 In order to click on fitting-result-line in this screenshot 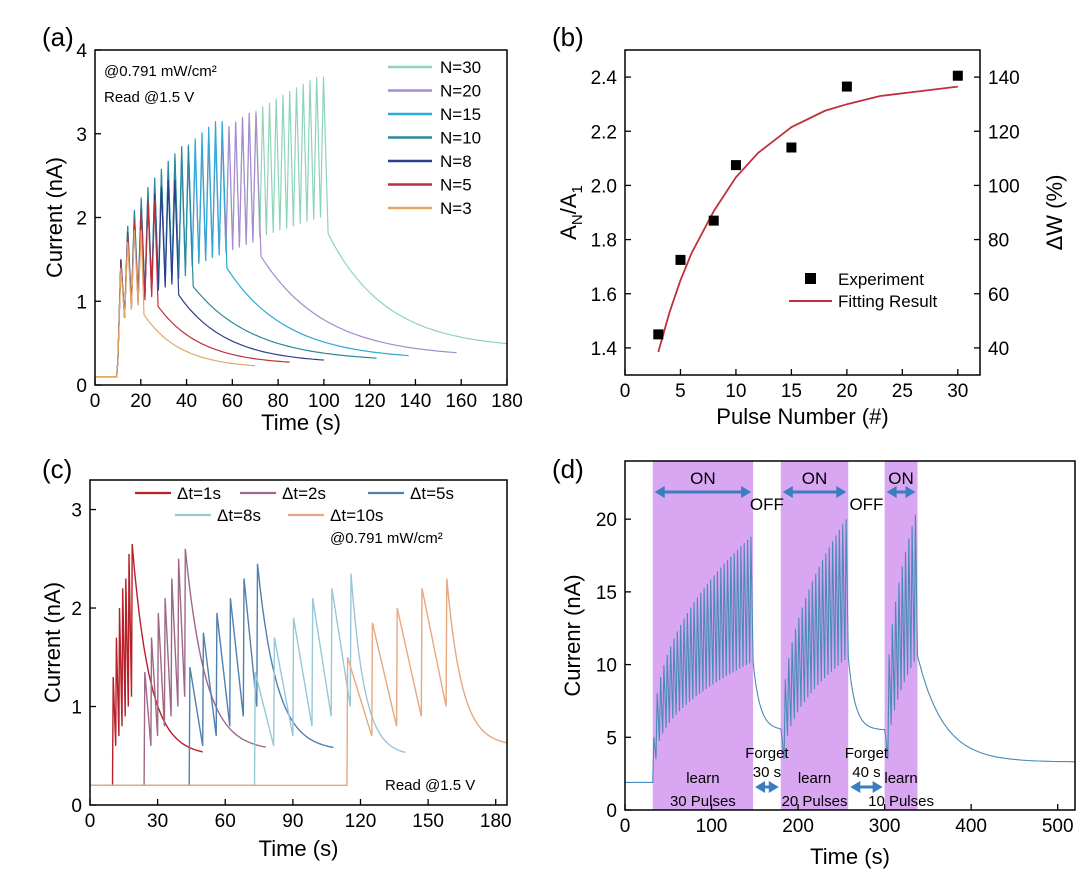, I will do `click(807, 219)`.